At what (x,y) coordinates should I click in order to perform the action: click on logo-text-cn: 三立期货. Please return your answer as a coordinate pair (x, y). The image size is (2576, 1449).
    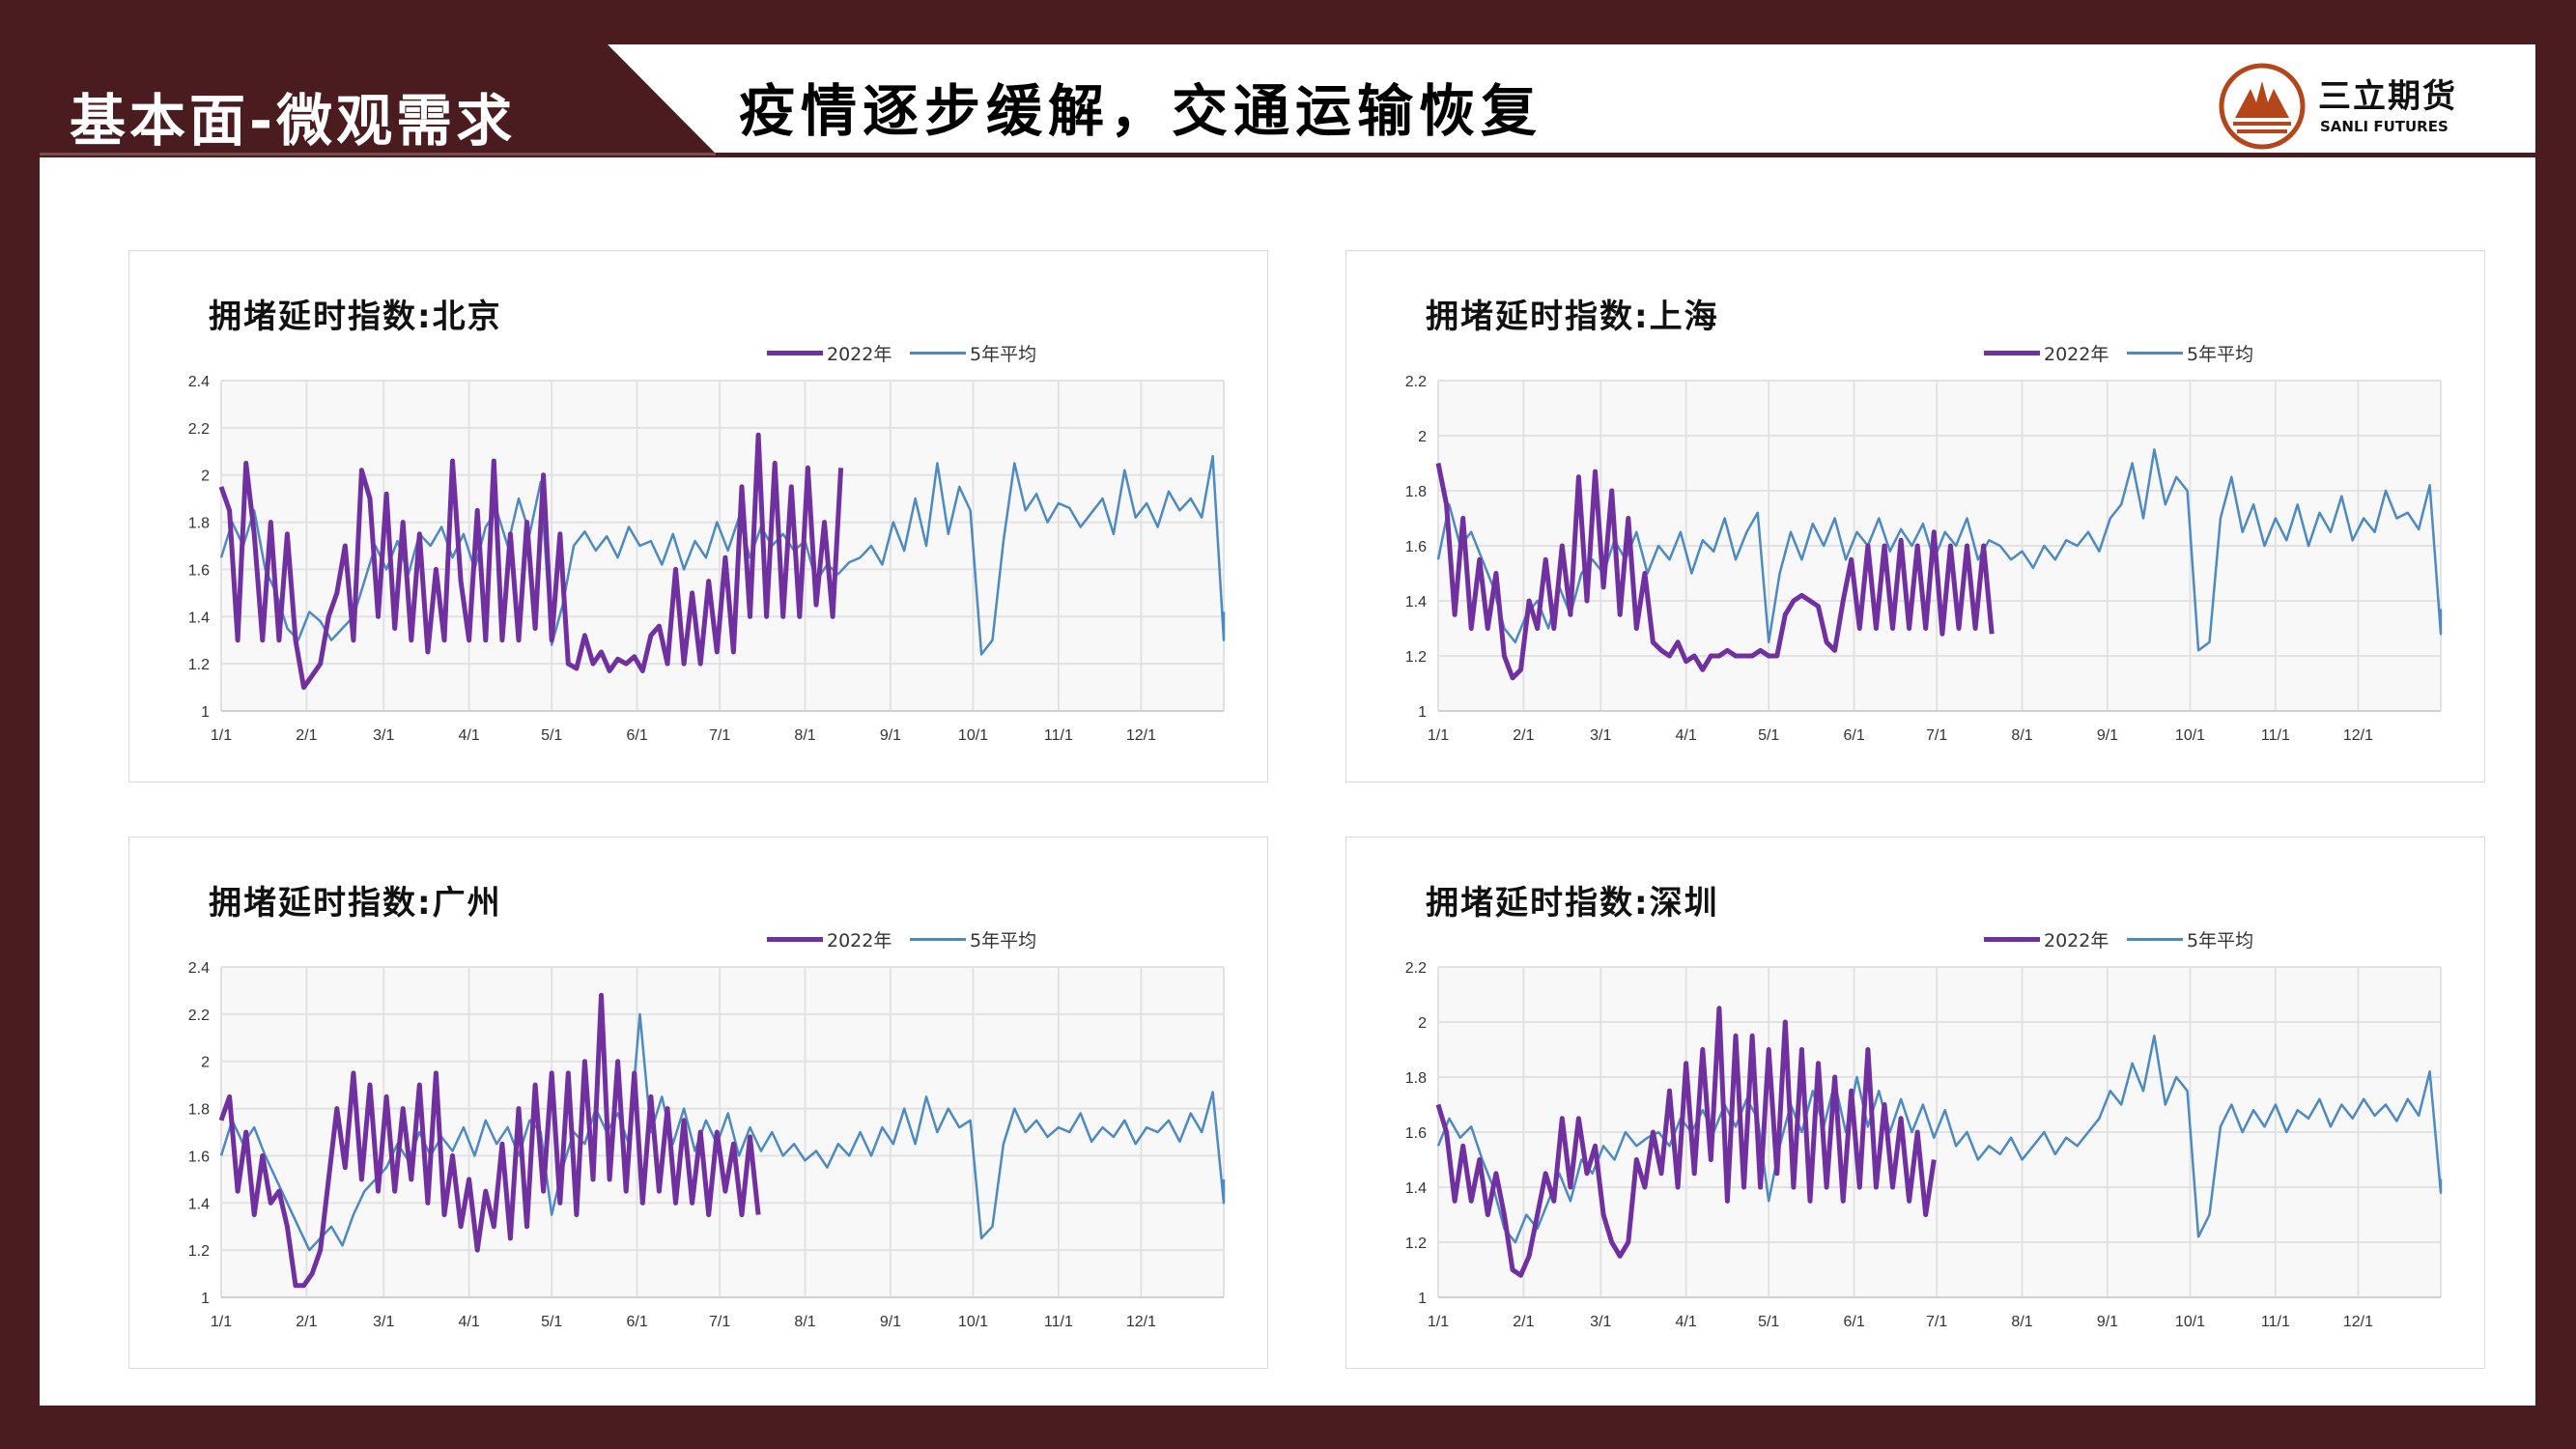
    Looking at the image, I should click on (2387, 96).